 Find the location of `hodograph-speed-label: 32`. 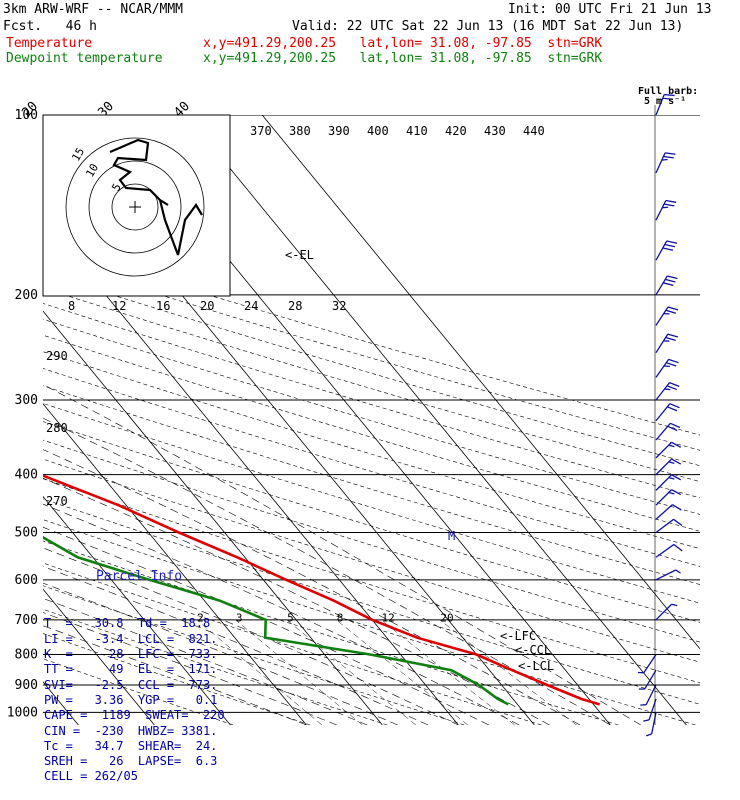

hodograph-speed-label: 32 is located at coordinates (339, 306).